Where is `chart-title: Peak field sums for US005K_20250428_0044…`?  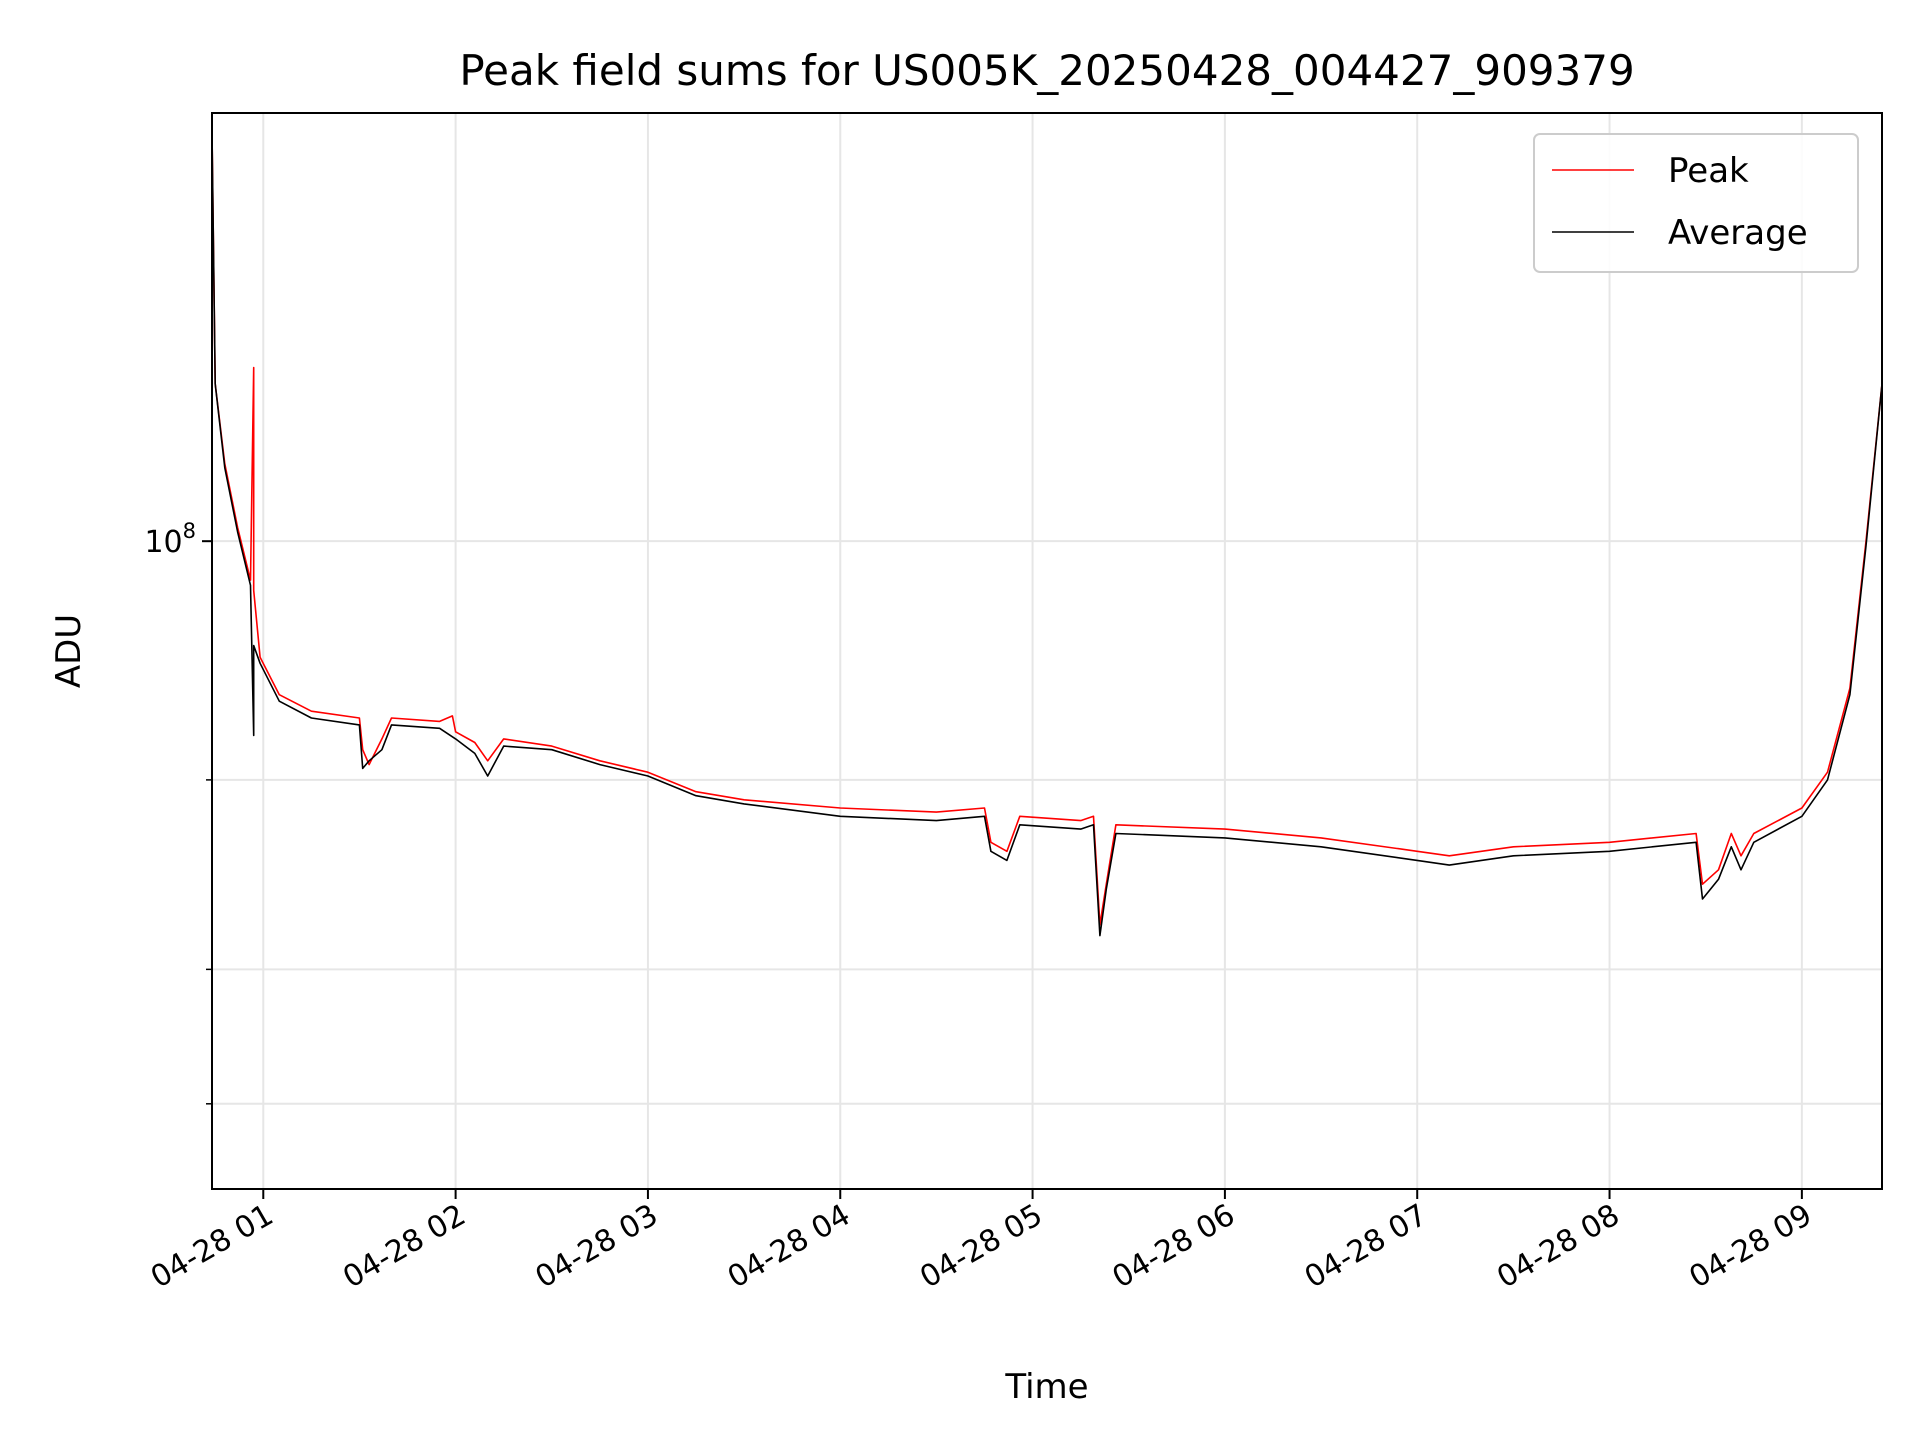 chart-title: Peak field sums for US005K_20250428_0044… is located at coordinates (1046, 70).